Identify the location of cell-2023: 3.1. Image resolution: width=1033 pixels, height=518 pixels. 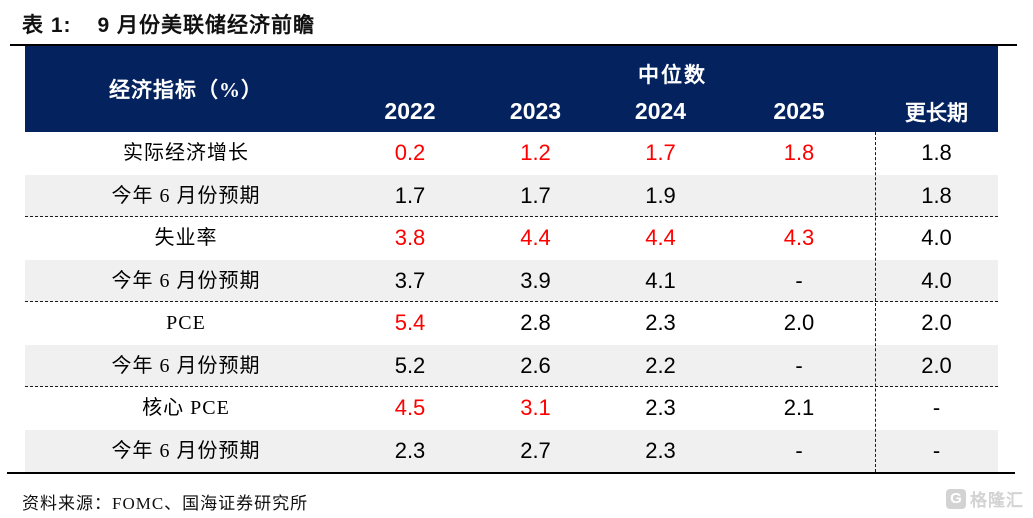
(535, 408).